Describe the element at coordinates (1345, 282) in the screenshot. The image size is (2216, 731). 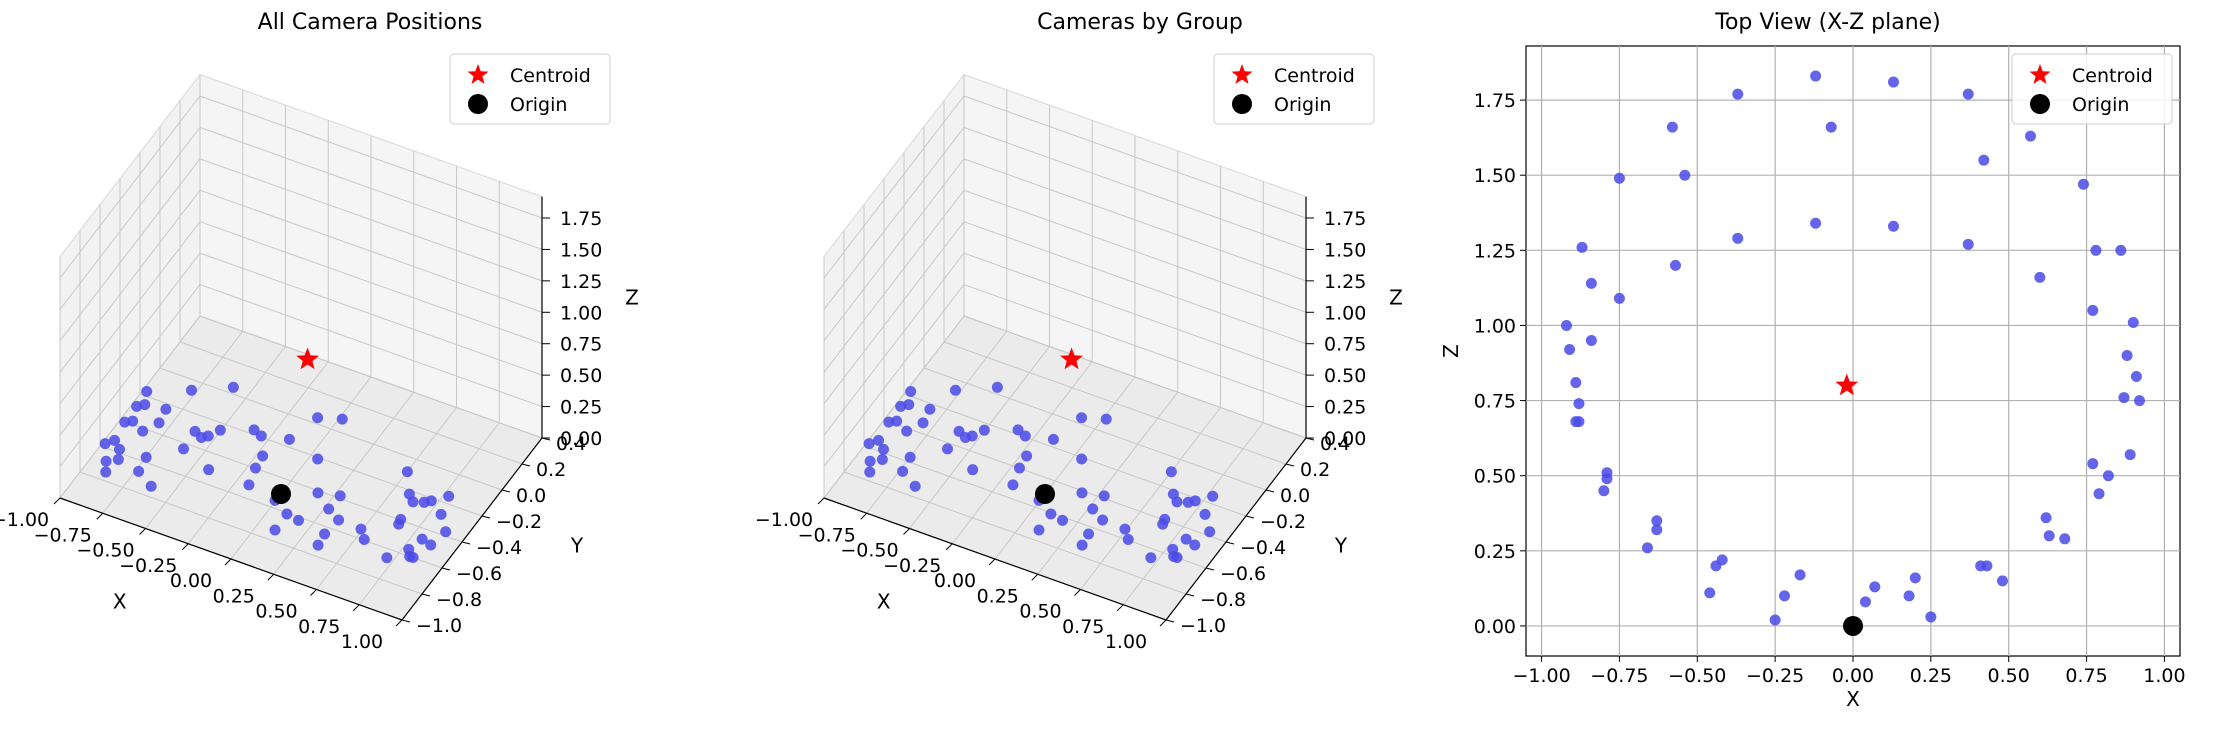
I see `z-tick-label: 1.25` at that location.